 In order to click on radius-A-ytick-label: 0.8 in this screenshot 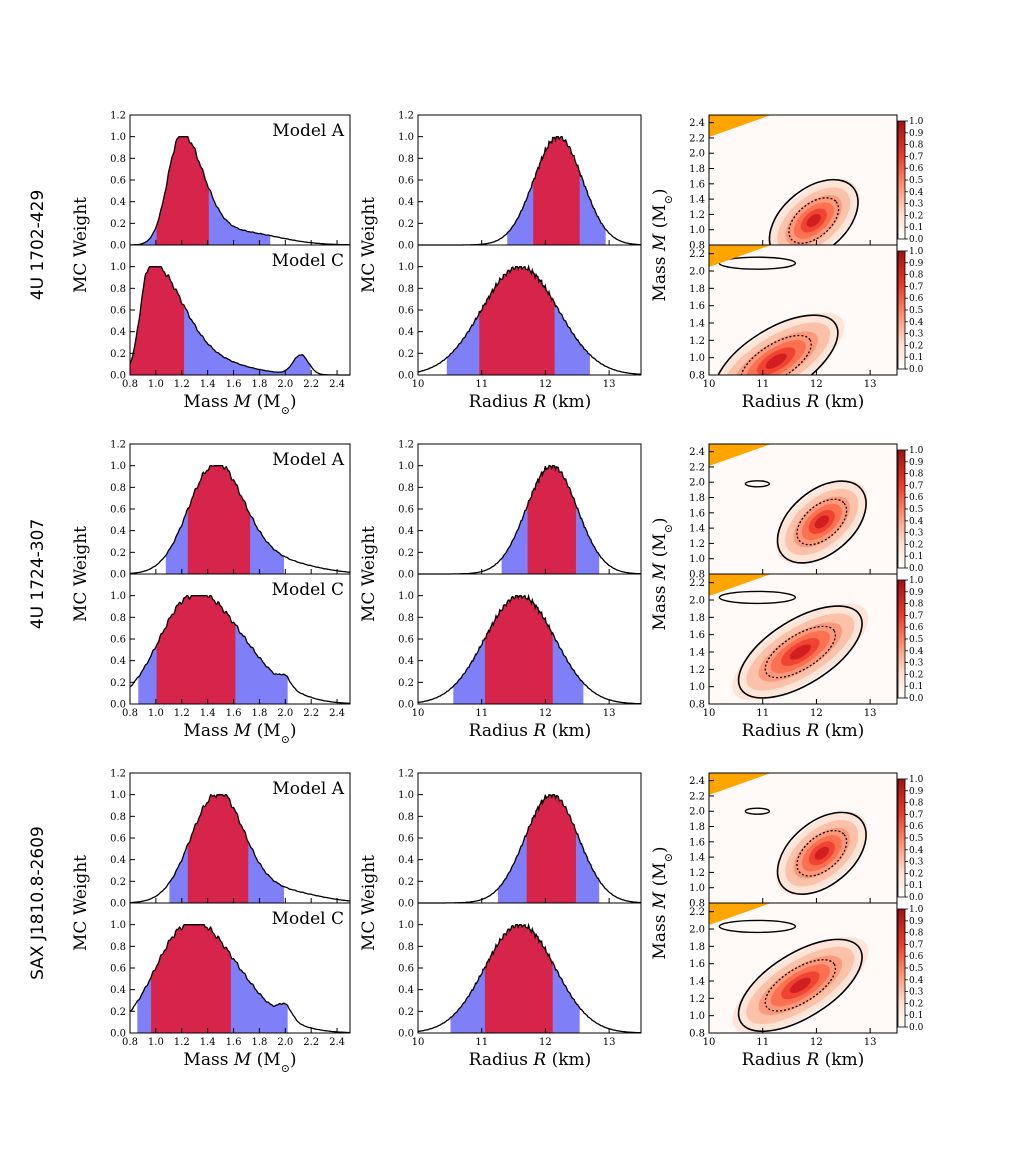, I will do `click(406, 159)`.